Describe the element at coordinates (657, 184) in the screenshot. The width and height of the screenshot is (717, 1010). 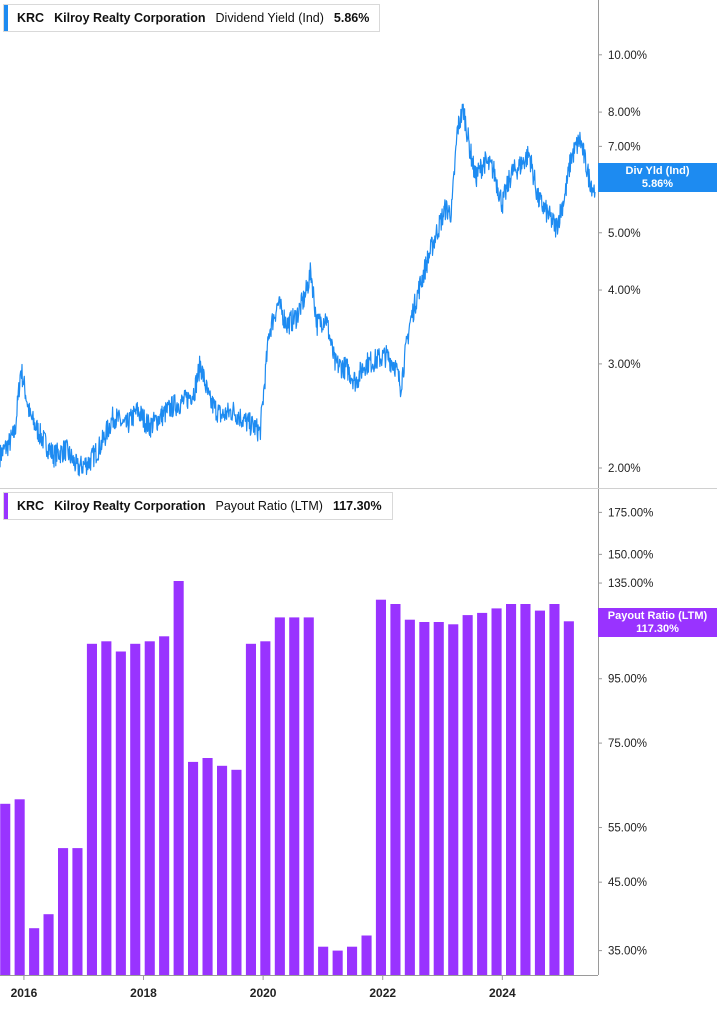
I see `yield-tag-value: 5.86%` at that location.